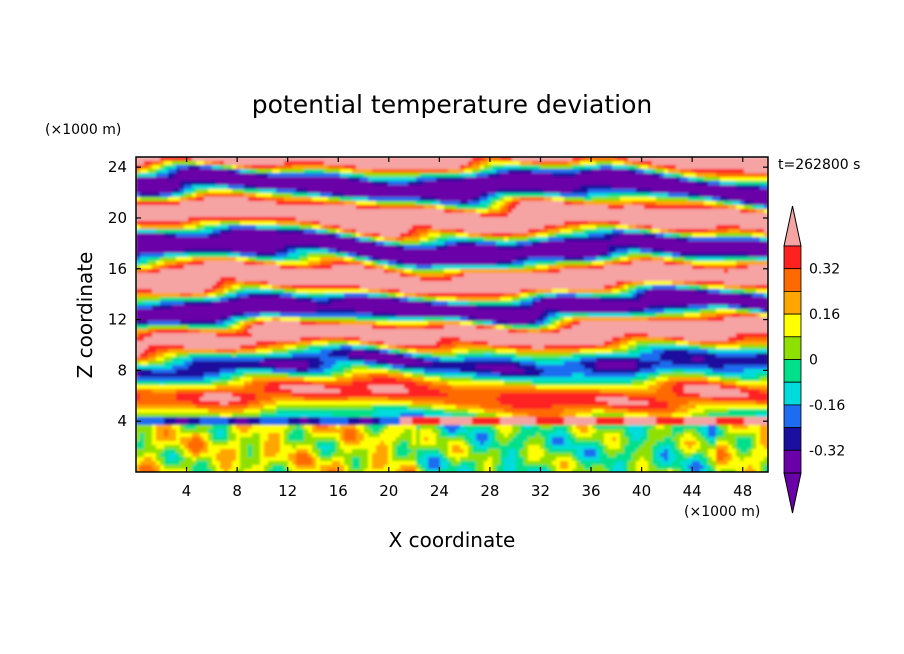 The height and width of the screenshot is (654, 904). I want to click on colorbar-label: 0, so click(813, 361).